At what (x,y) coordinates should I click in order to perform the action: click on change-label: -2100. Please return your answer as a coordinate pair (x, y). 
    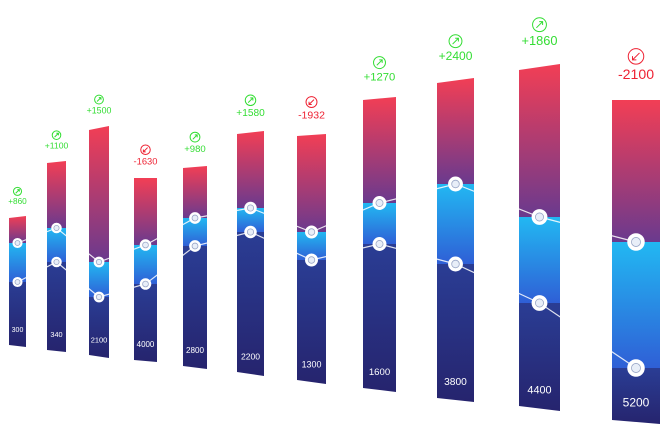
    Looking at the image, I should click on (636, 74).